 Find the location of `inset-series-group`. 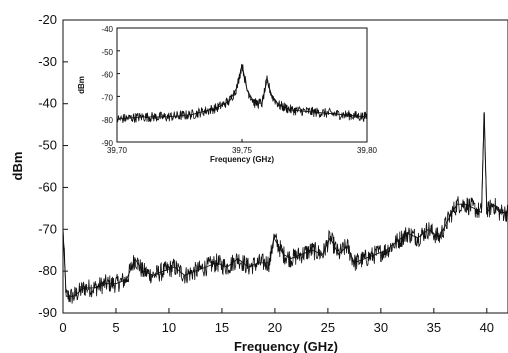

inset-series-group is located at coordinates (242, 93).